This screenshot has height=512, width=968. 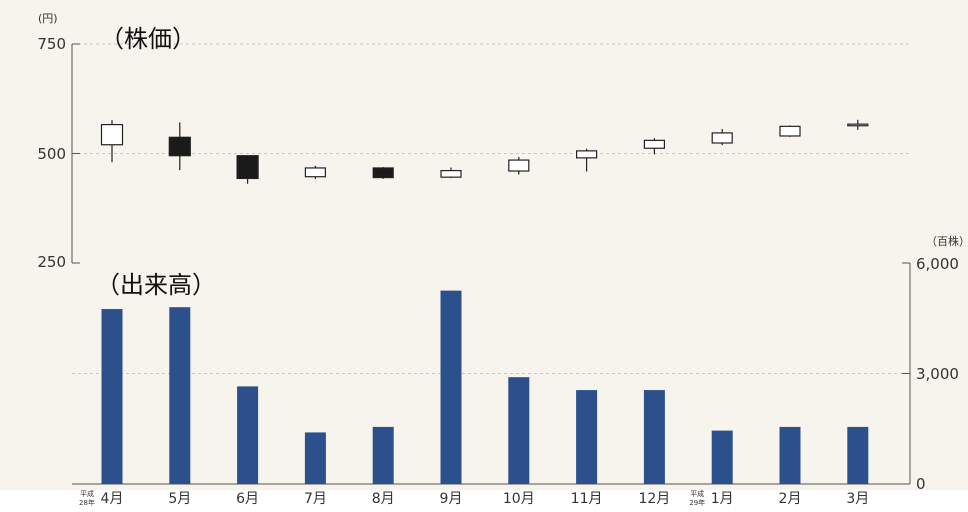 I want to click on volume-tick-3000: 3,000, so click(x=937, y=374).